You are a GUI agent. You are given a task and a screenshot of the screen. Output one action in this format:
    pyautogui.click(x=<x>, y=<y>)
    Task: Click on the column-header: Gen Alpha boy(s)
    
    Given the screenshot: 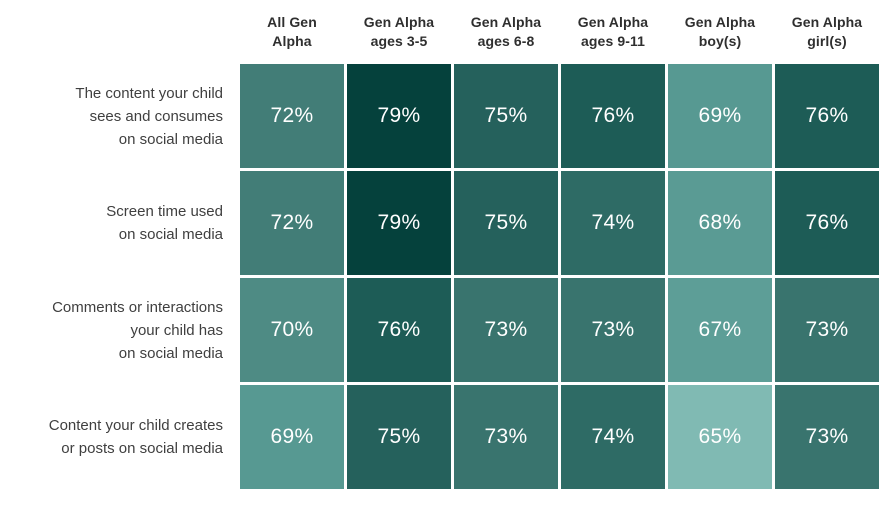 What is the action you would take?
    pyautogui.click(x=720, y=31)
    